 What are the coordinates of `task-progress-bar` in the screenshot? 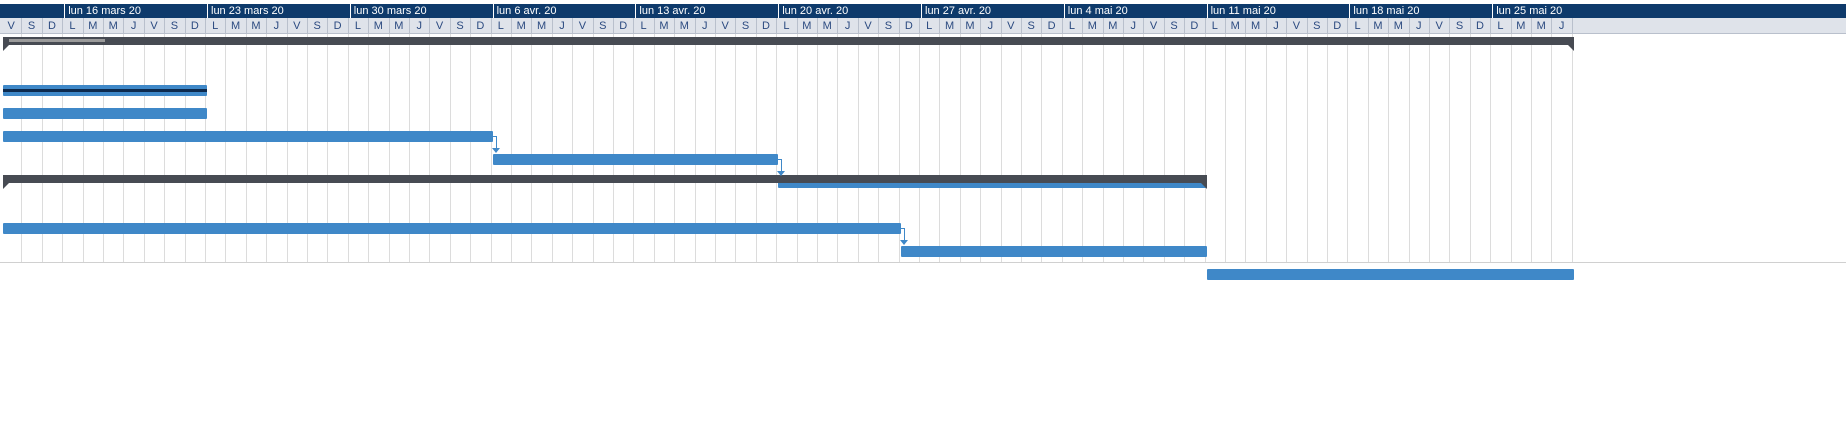 It's located at (105, 90).